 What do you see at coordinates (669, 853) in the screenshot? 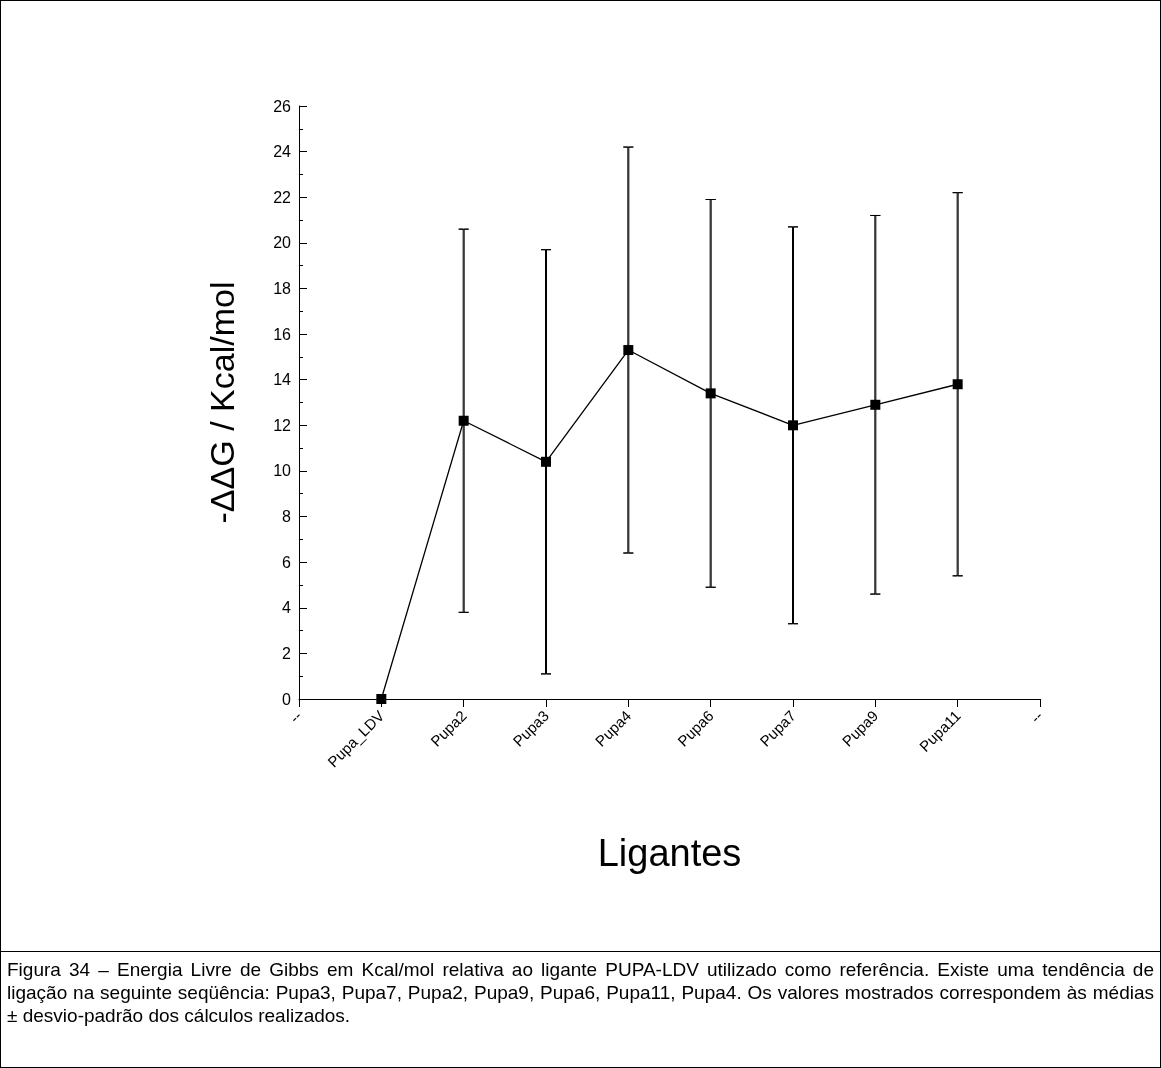
I see `x-axis-title: Ligantes` at bounding box center [669, 853].